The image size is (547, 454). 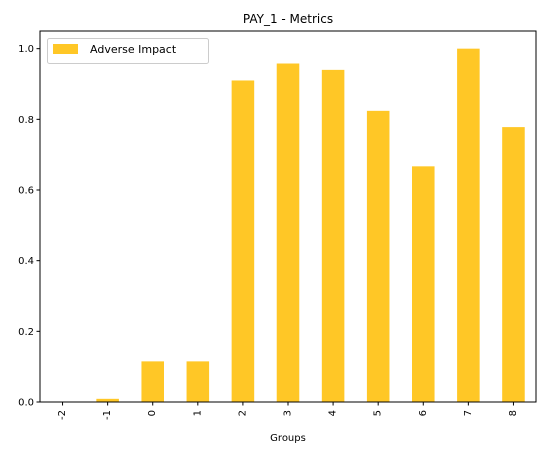 I want to click on x-axis: -2 -1 0 1 2 3 4 5 6 7 8, so click(x=288, y=411).